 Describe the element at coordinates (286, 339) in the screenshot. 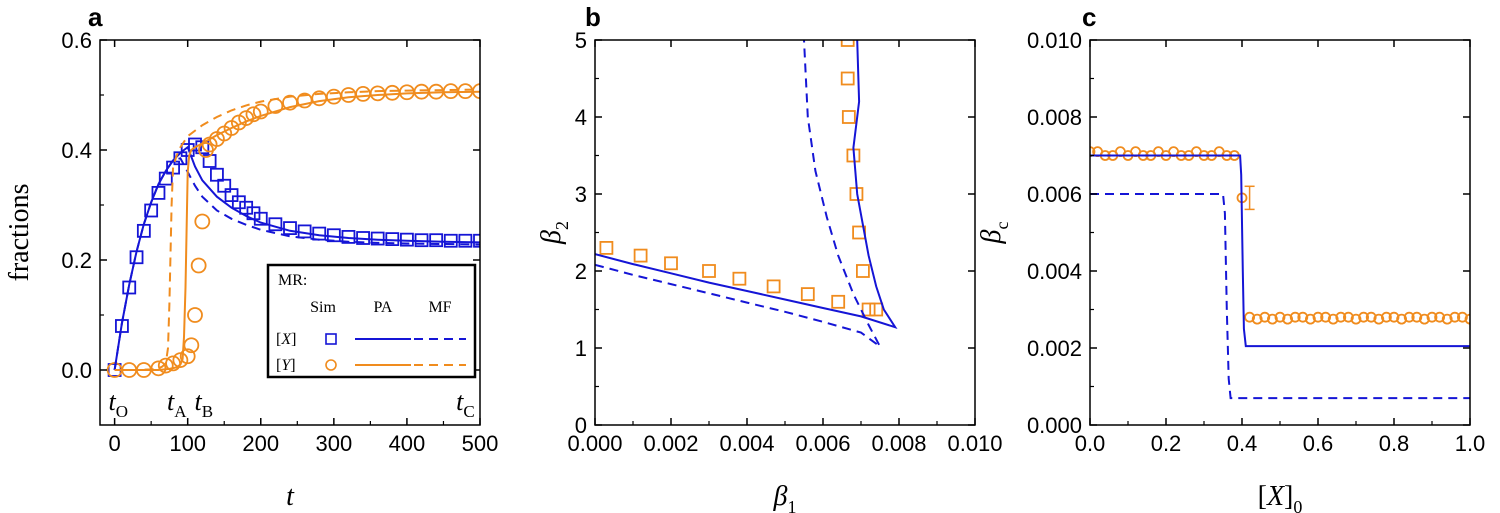

I see `legend-row-label: [X]` at that location.